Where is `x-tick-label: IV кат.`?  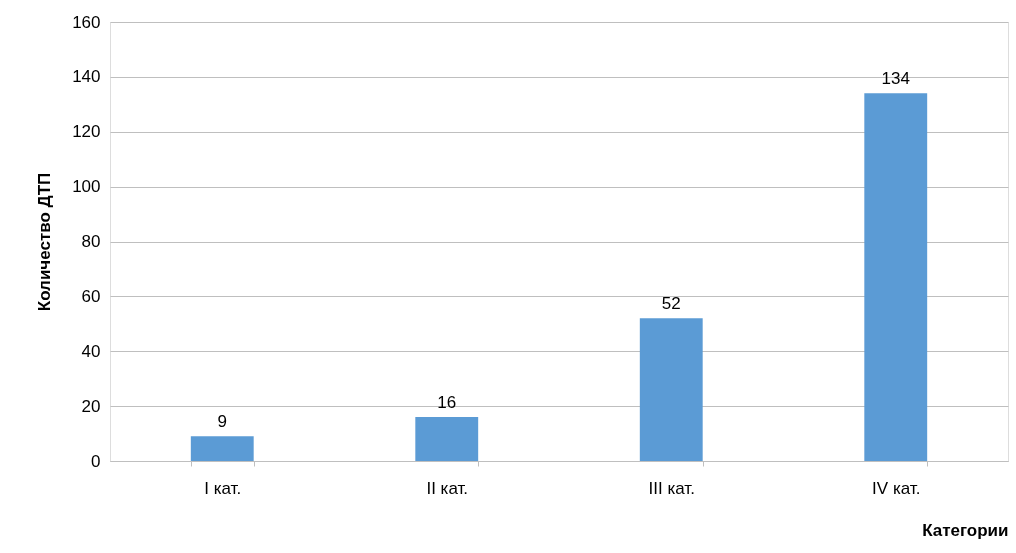
x-tick-label: IV кат. is located at coordinates (896, 488).